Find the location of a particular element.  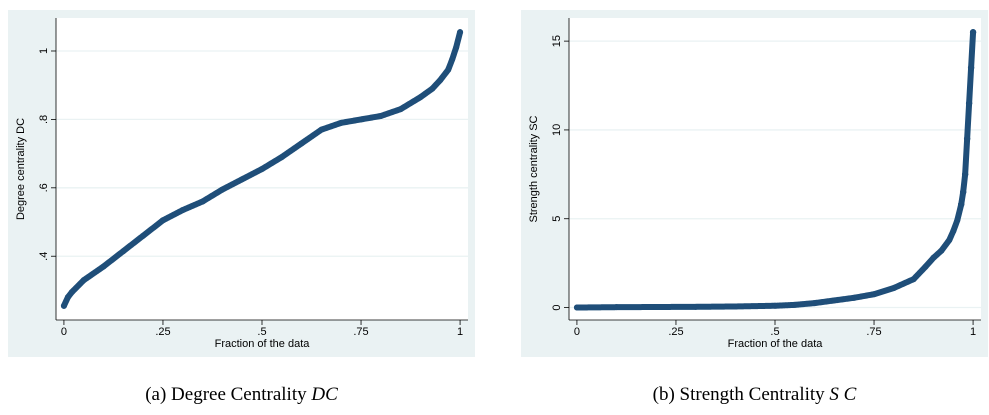

y-tick: 10 is located at coordinates (560, 130).